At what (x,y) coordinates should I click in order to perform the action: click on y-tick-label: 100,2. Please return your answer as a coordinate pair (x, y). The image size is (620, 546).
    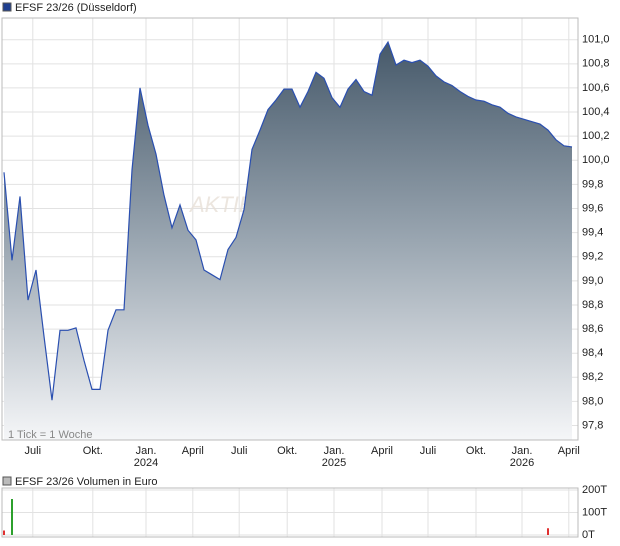
    Looking at the image, I should click on (596, 136).